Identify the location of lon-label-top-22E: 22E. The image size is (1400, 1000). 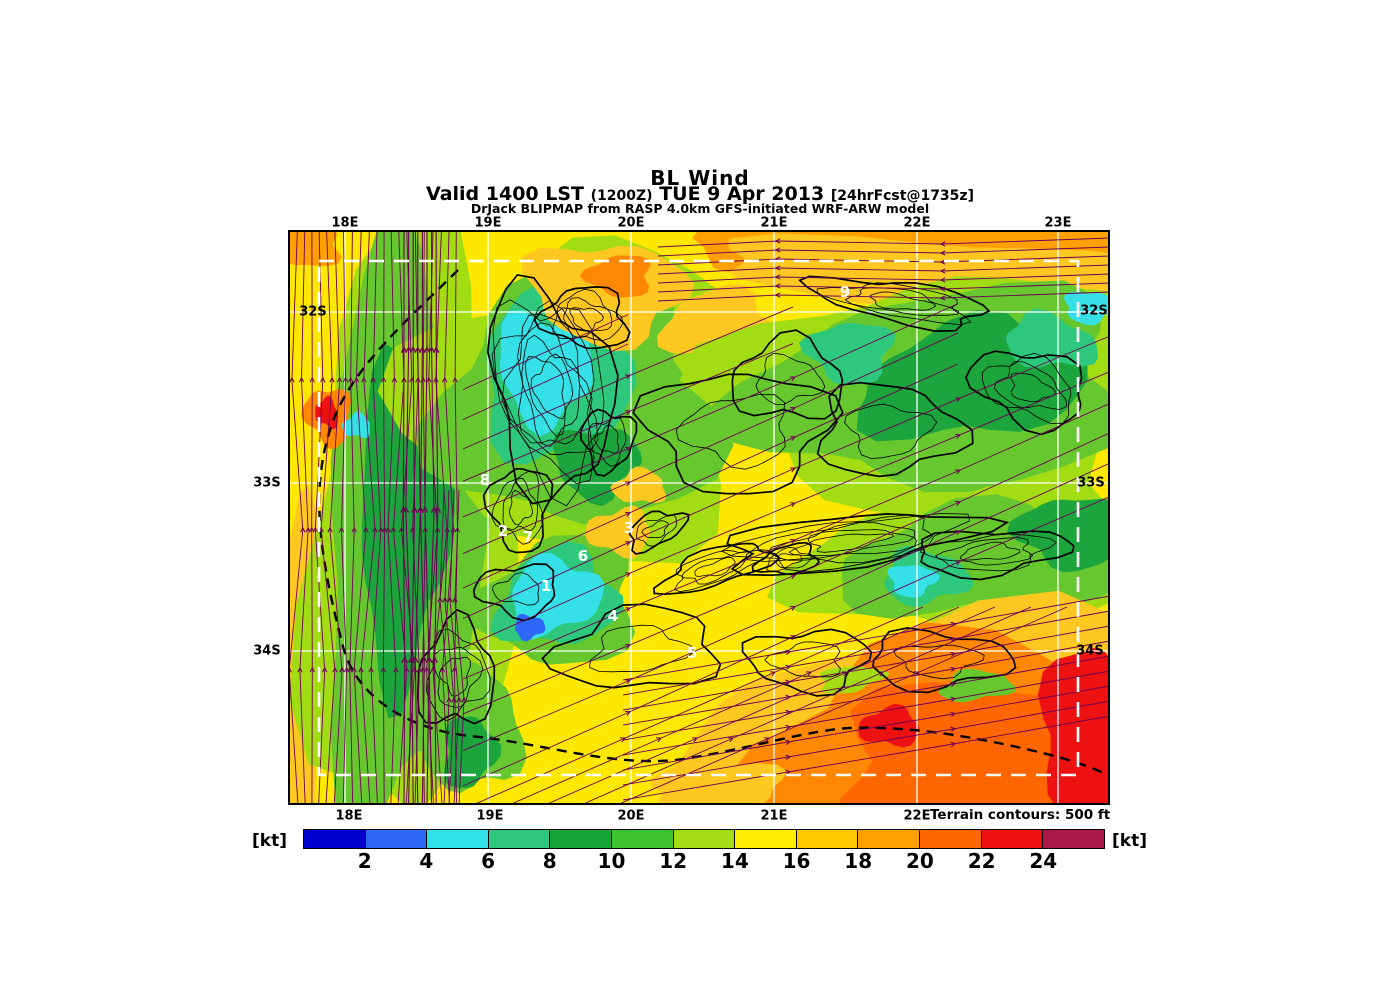
(917, 223).